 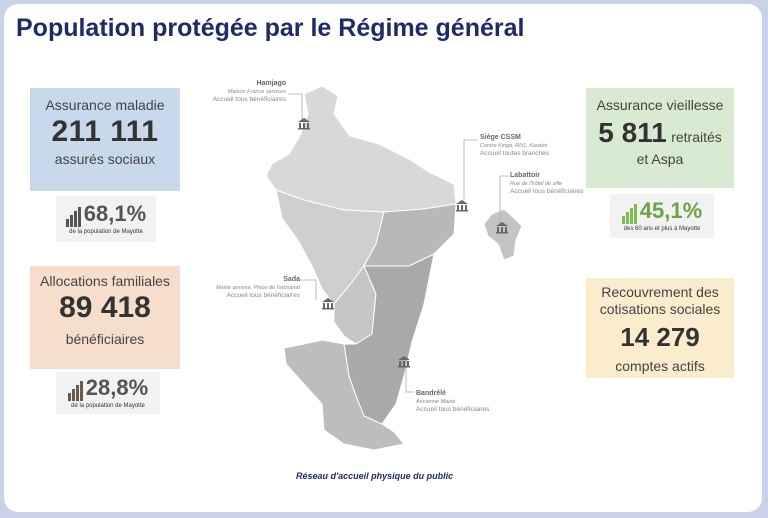 What do you see at coordinates (525, 175) in the screenshot?
I see `site-name: Labattoir` at bounding box center [525, 175].